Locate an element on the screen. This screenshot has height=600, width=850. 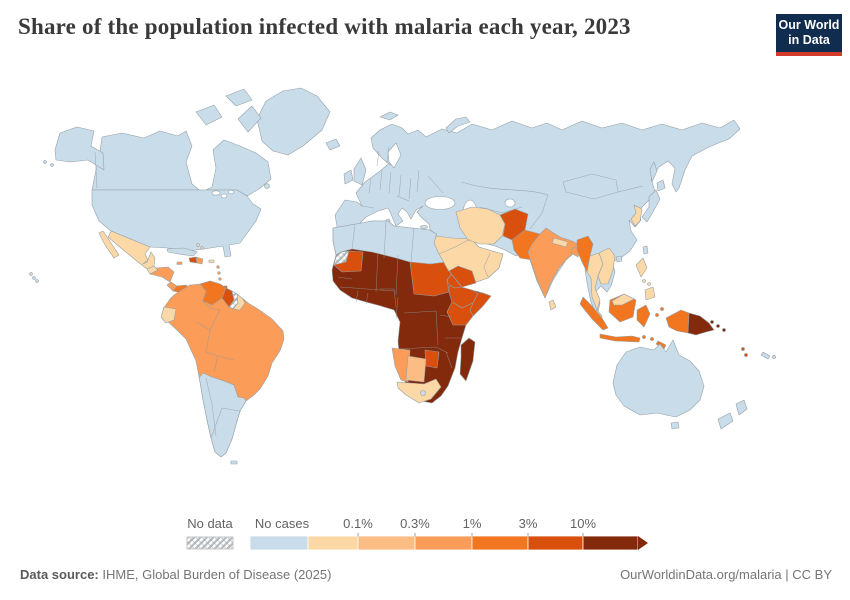
indonesia-sulawesi is located at coordinates (643, 316).